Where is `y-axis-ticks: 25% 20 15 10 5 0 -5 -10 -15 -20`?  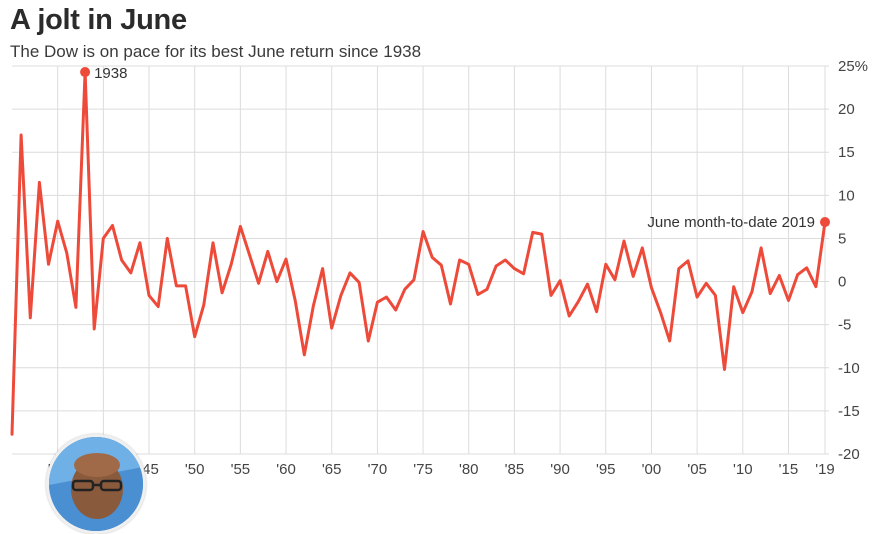
y-axis-ticks: 25% 20 15 10 5 0 -5 -10 -15 -20 is located at coordinates (853, 260).